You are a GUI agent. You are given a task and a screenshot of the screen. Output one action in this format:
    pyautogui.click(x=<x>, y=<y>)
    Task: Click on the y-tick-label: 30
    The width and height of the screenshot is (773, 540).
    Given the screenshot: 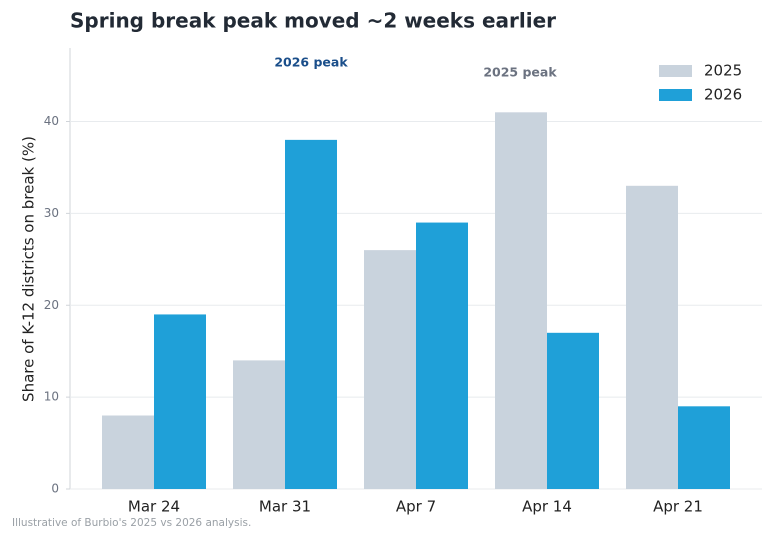 What is the action you would take?
    pyautogui.click(x=51, y=213)
    